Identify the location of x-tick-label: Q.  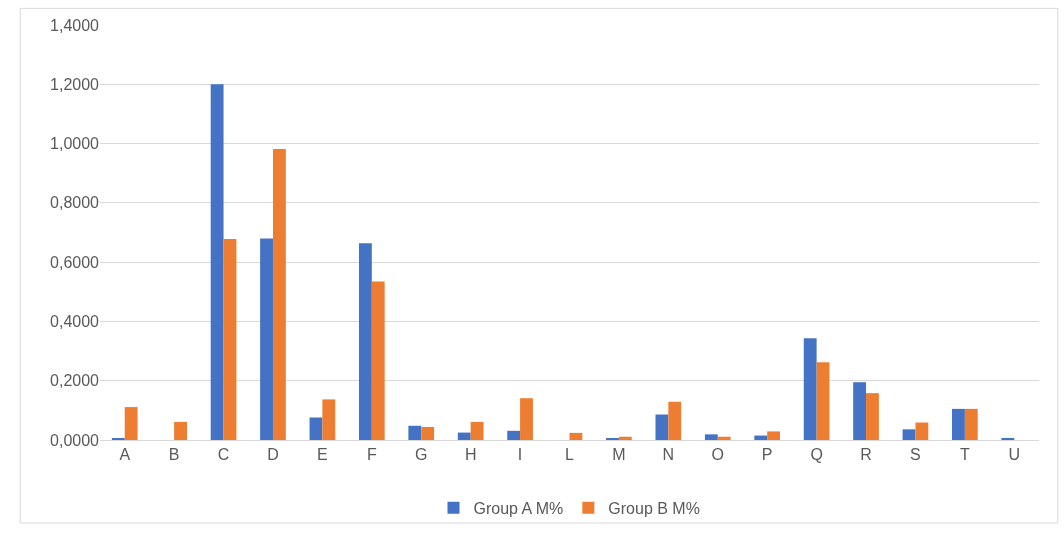
(816, 455).